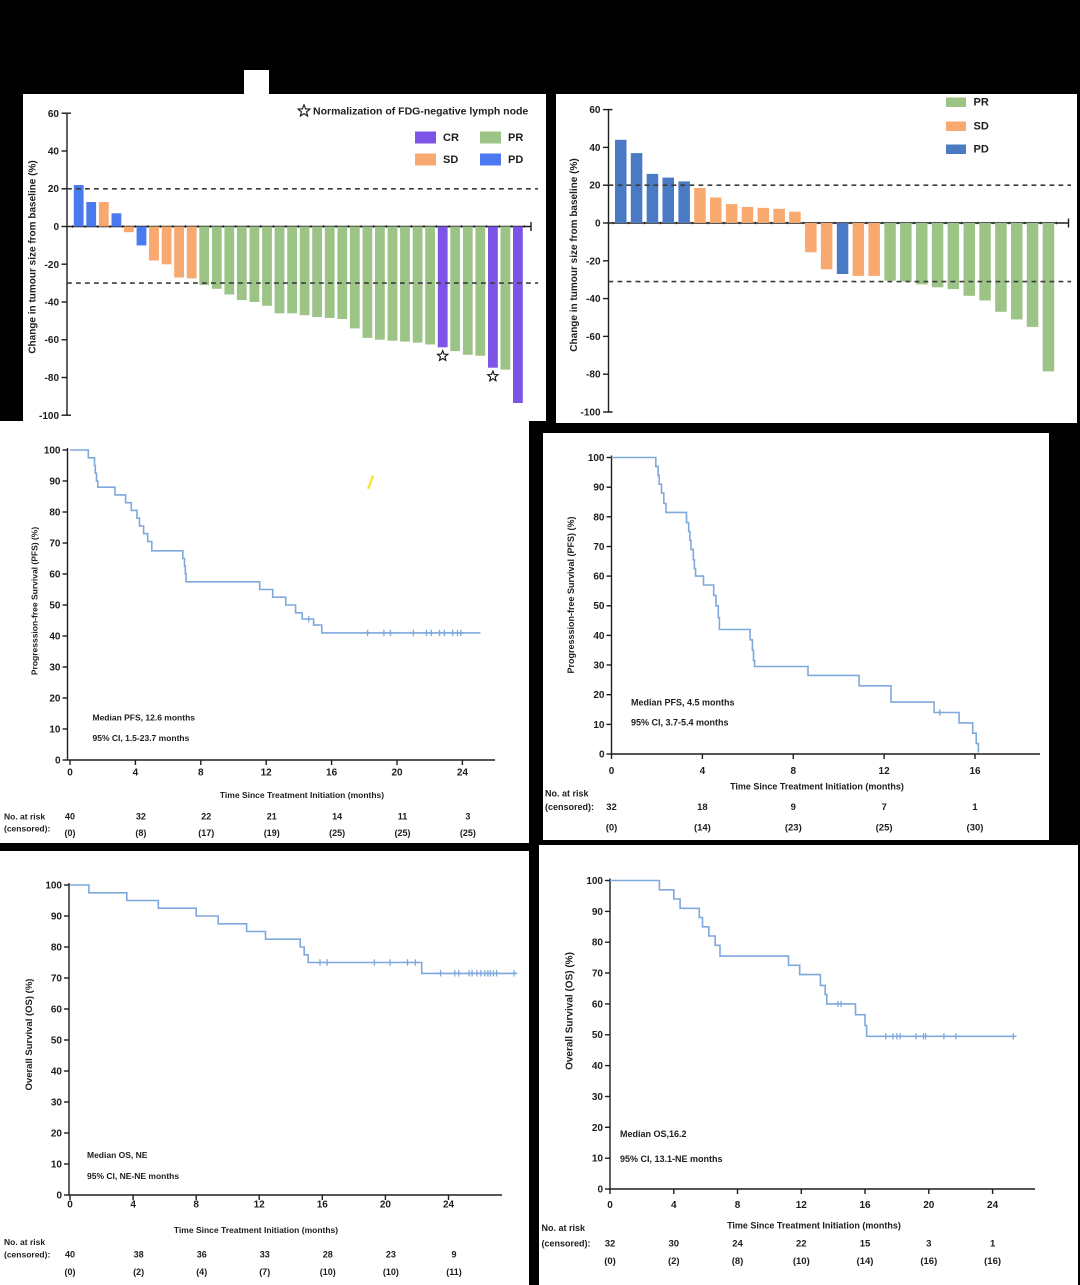 The width and height of the screenshot is (1080, 1285). Describe the element at coordinates (136, 773) in the screenshot. I see `svg-text: 4` at that location.